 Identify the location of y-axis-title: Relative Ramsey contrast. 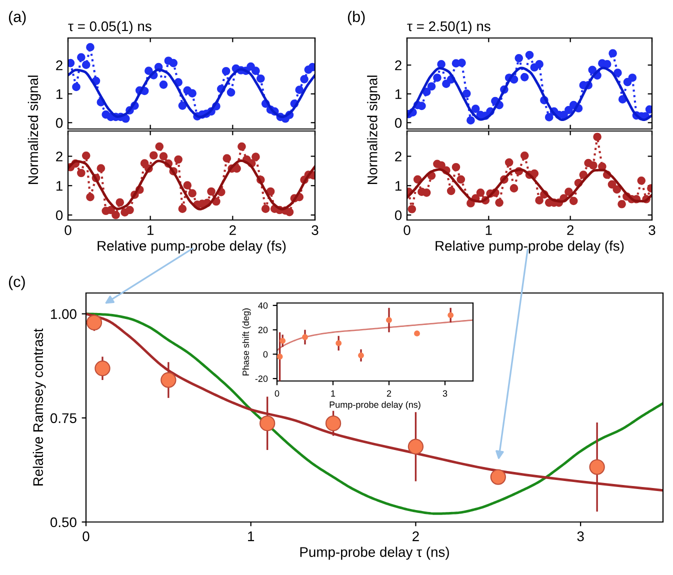
(39, 407).